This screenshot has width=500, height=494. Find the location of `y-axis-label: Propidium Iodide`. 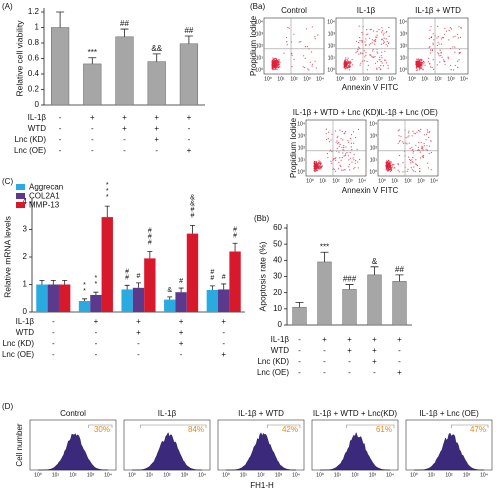

y-axis-label: Propidium Iodide is located at coordinates (253, 45).